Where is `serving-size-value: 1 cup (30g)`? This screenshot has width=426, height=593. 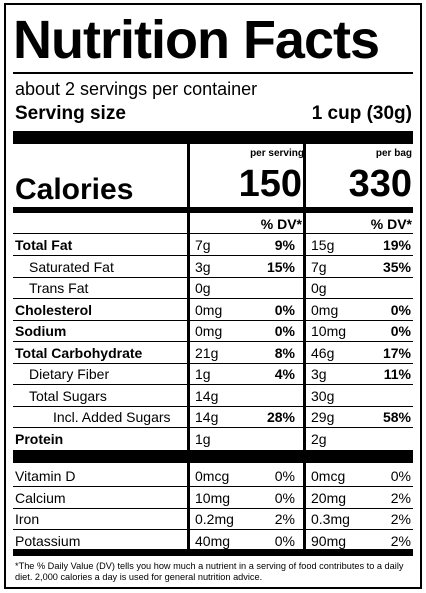
serving-size-value: 1 cup (30g) is located at coordinates (361, 113).